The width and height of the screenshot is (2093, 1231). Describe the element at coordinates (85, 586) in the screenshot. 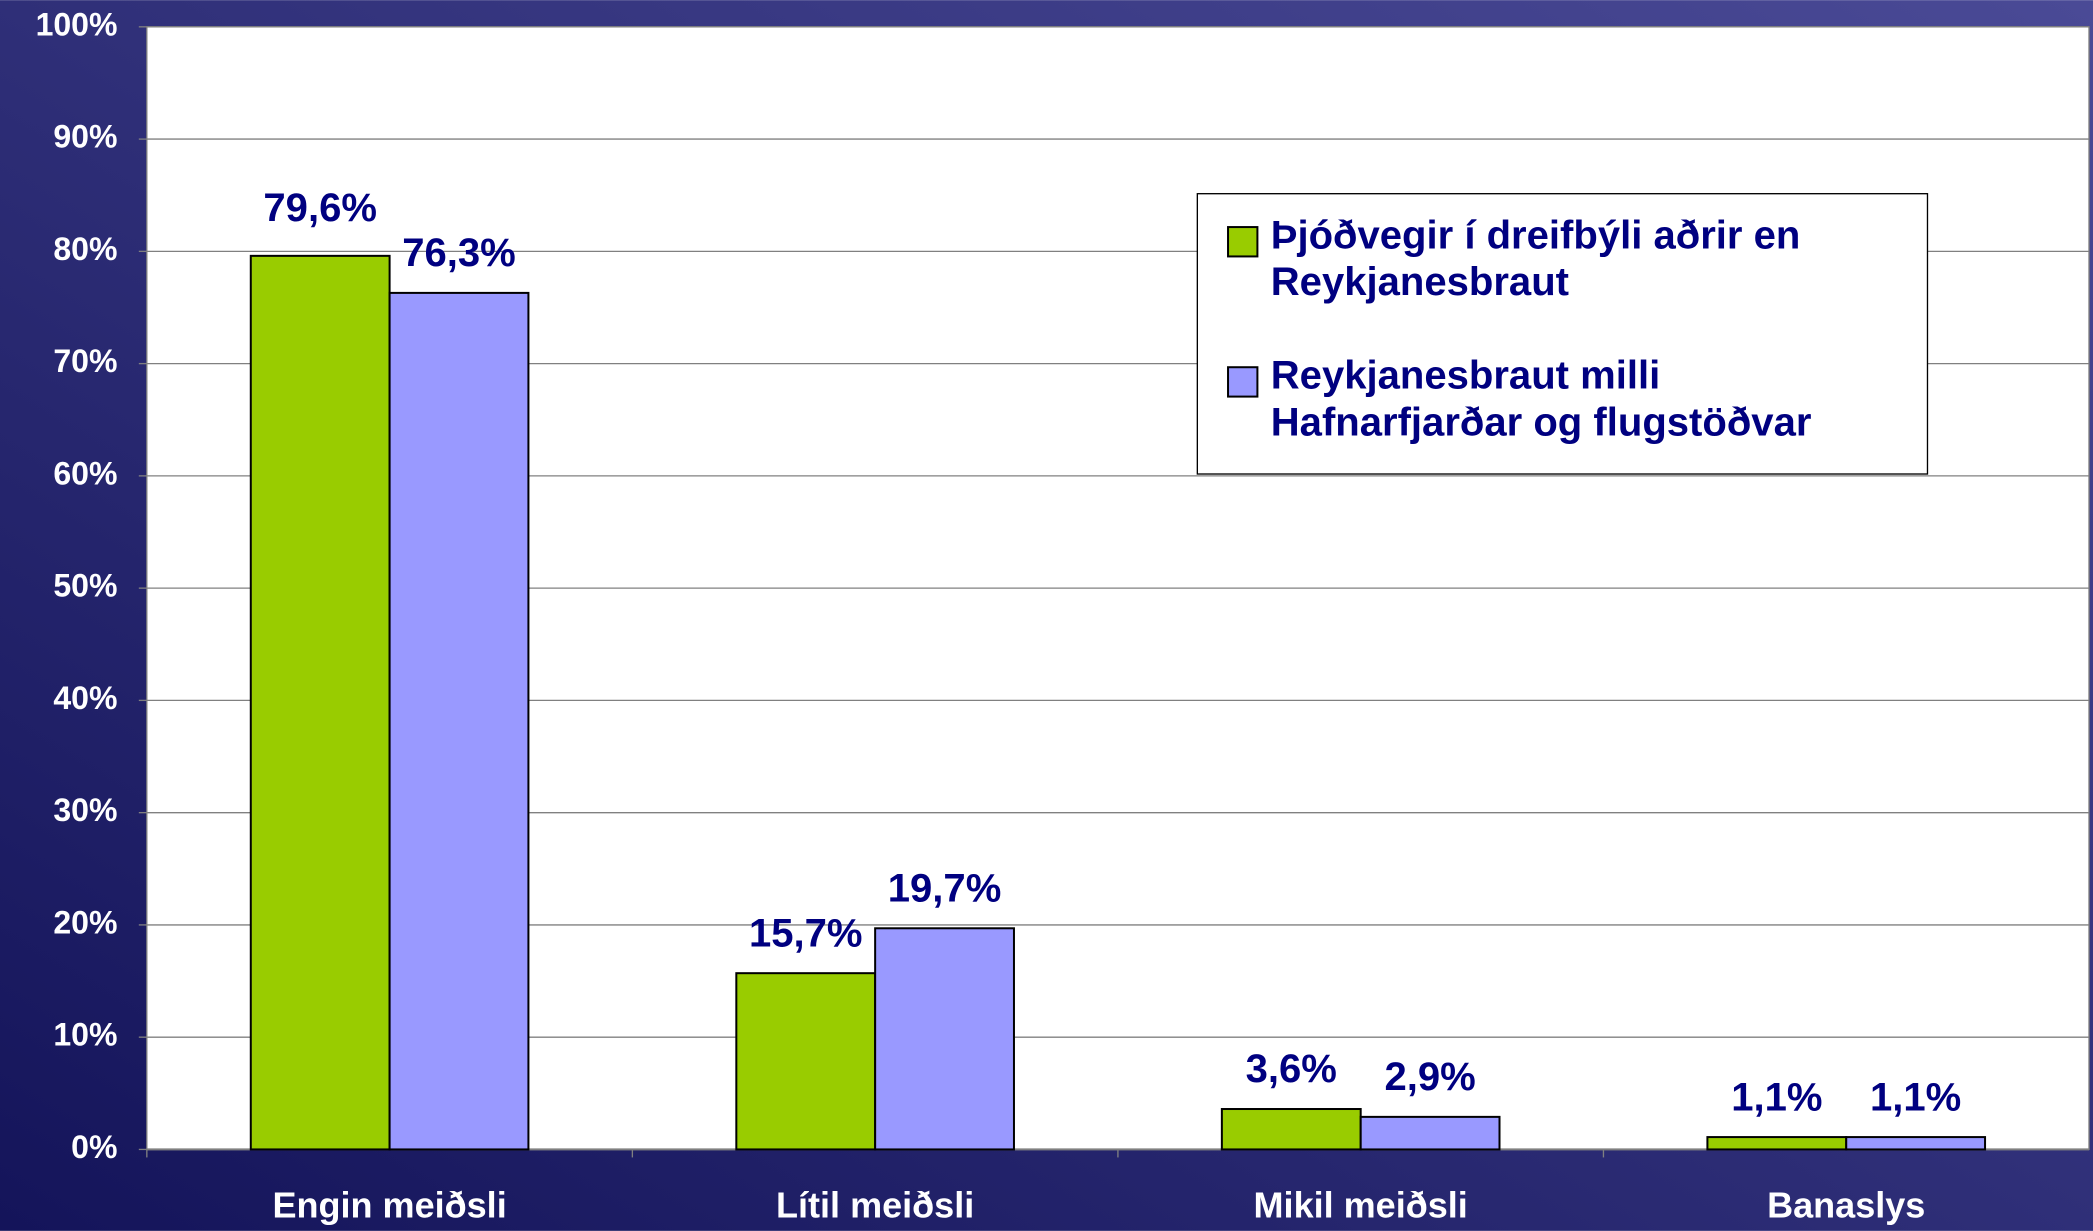

I see `y-tick-label: 50%` at that location.